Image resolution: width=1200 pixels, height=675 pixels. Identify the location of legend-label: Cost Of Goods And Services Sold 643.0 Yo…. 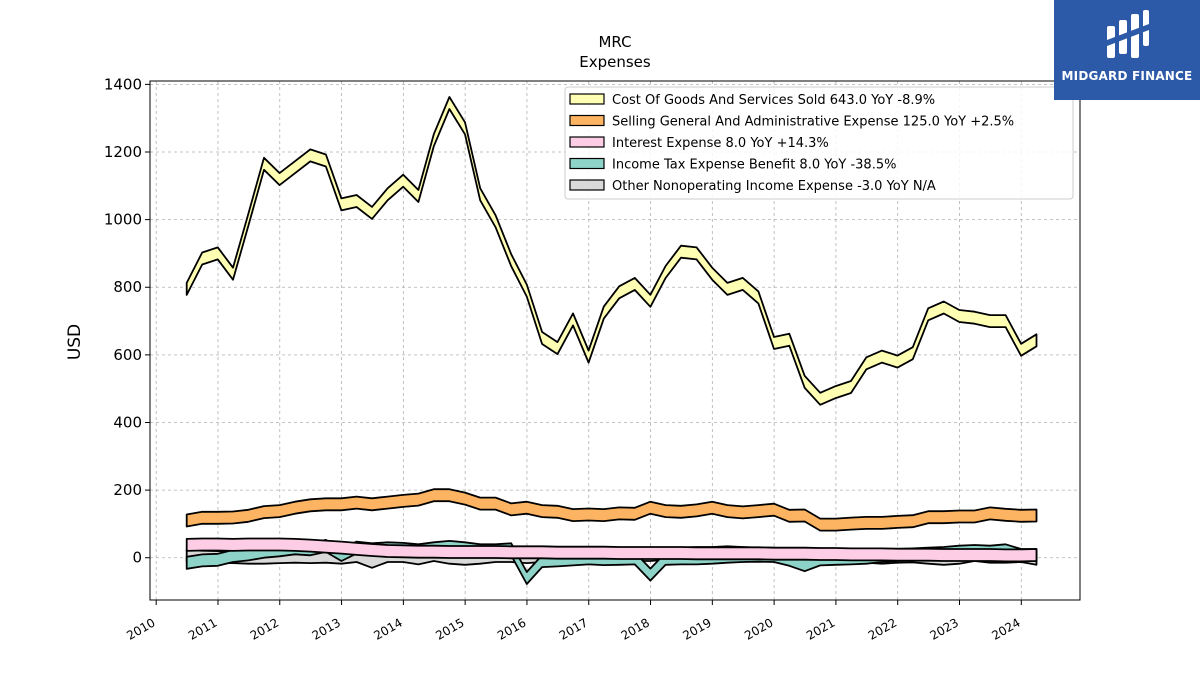
(773, 100).